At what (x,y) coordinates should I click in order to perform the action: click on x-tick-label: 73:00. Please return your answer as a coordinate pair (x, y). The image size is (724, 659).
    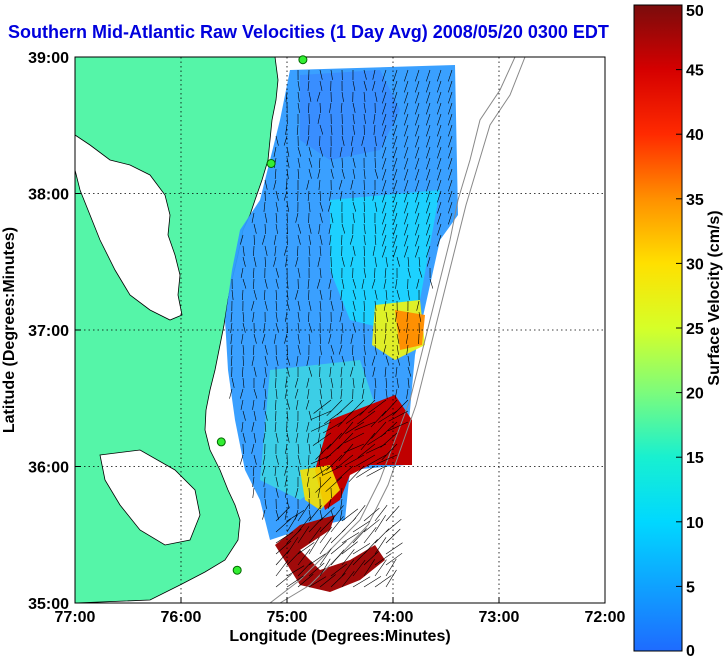
    Looking at the image, I should click on (499, 617).